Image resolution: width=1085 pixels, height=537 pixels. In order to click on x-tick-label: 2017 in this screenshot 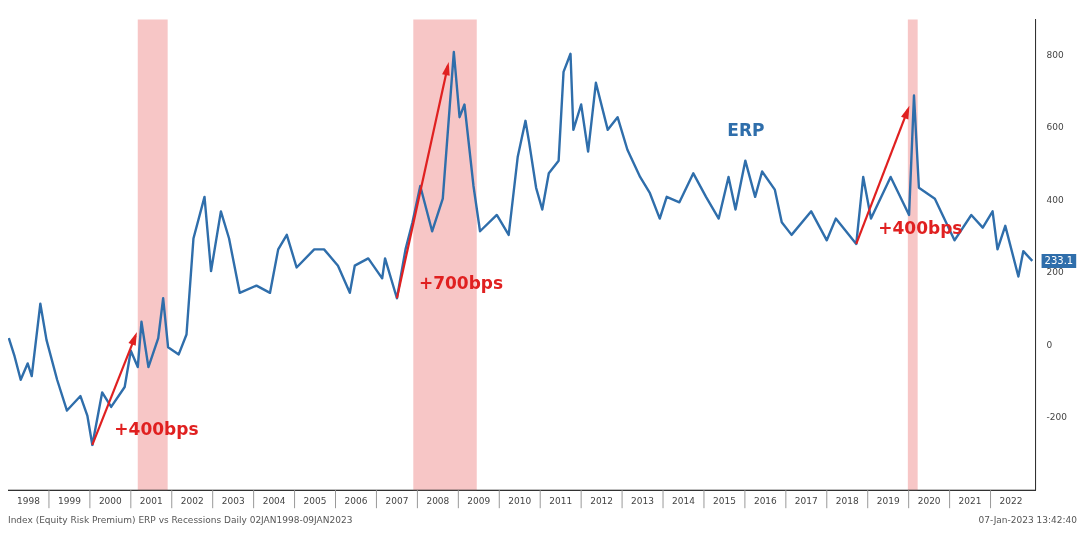, I will do `click(806, 500)`.